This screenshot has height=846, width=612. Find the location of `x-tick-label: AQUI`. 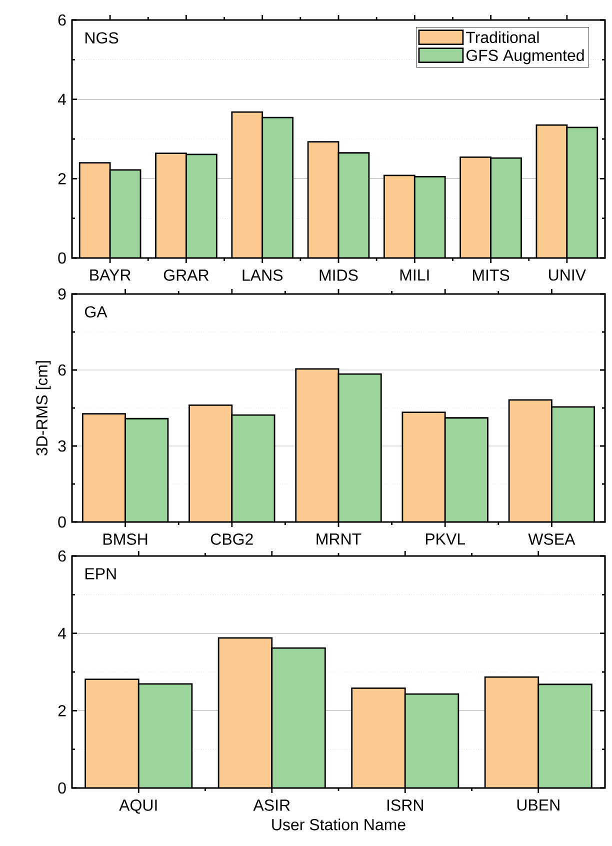

x-tick-label: AQUI is located at coordinates (138, 807).